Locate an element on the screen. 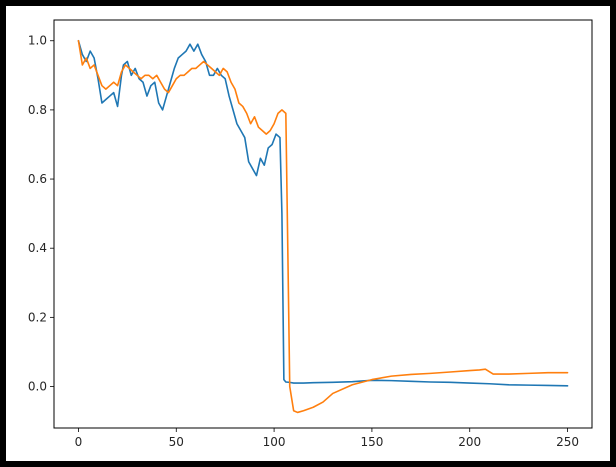 This screenshot has width=616, height=467. x-tick-label: 250 is located at coordinates (567, 442).